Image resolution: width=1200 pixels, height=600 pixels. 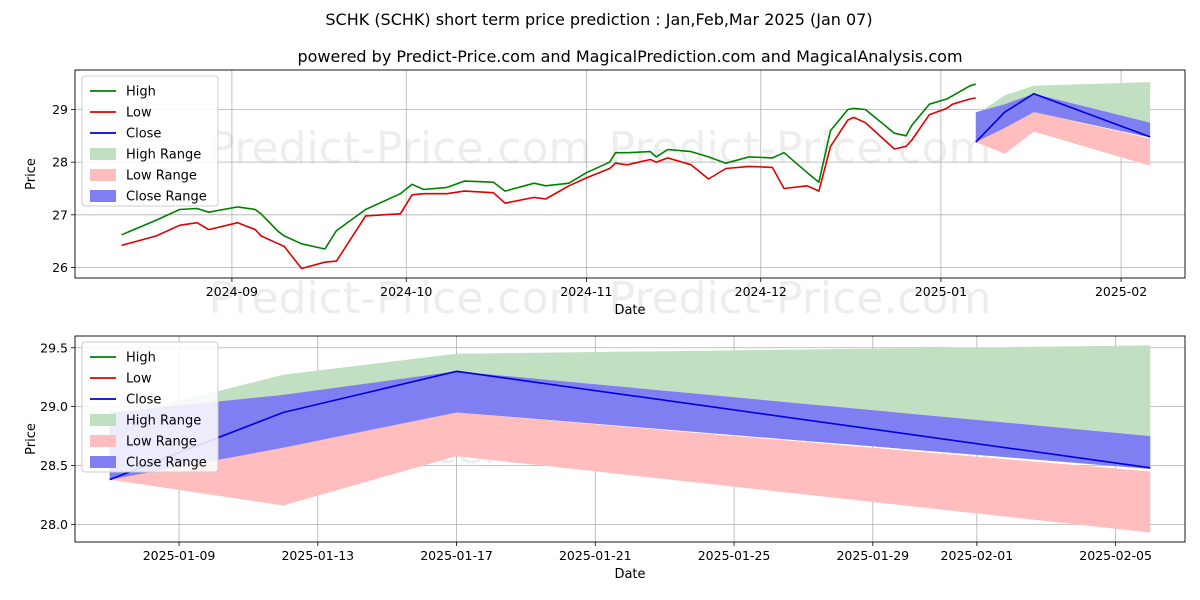 I want to click on x-tick-label: 2025-01-09, so click(x=179, y=555).